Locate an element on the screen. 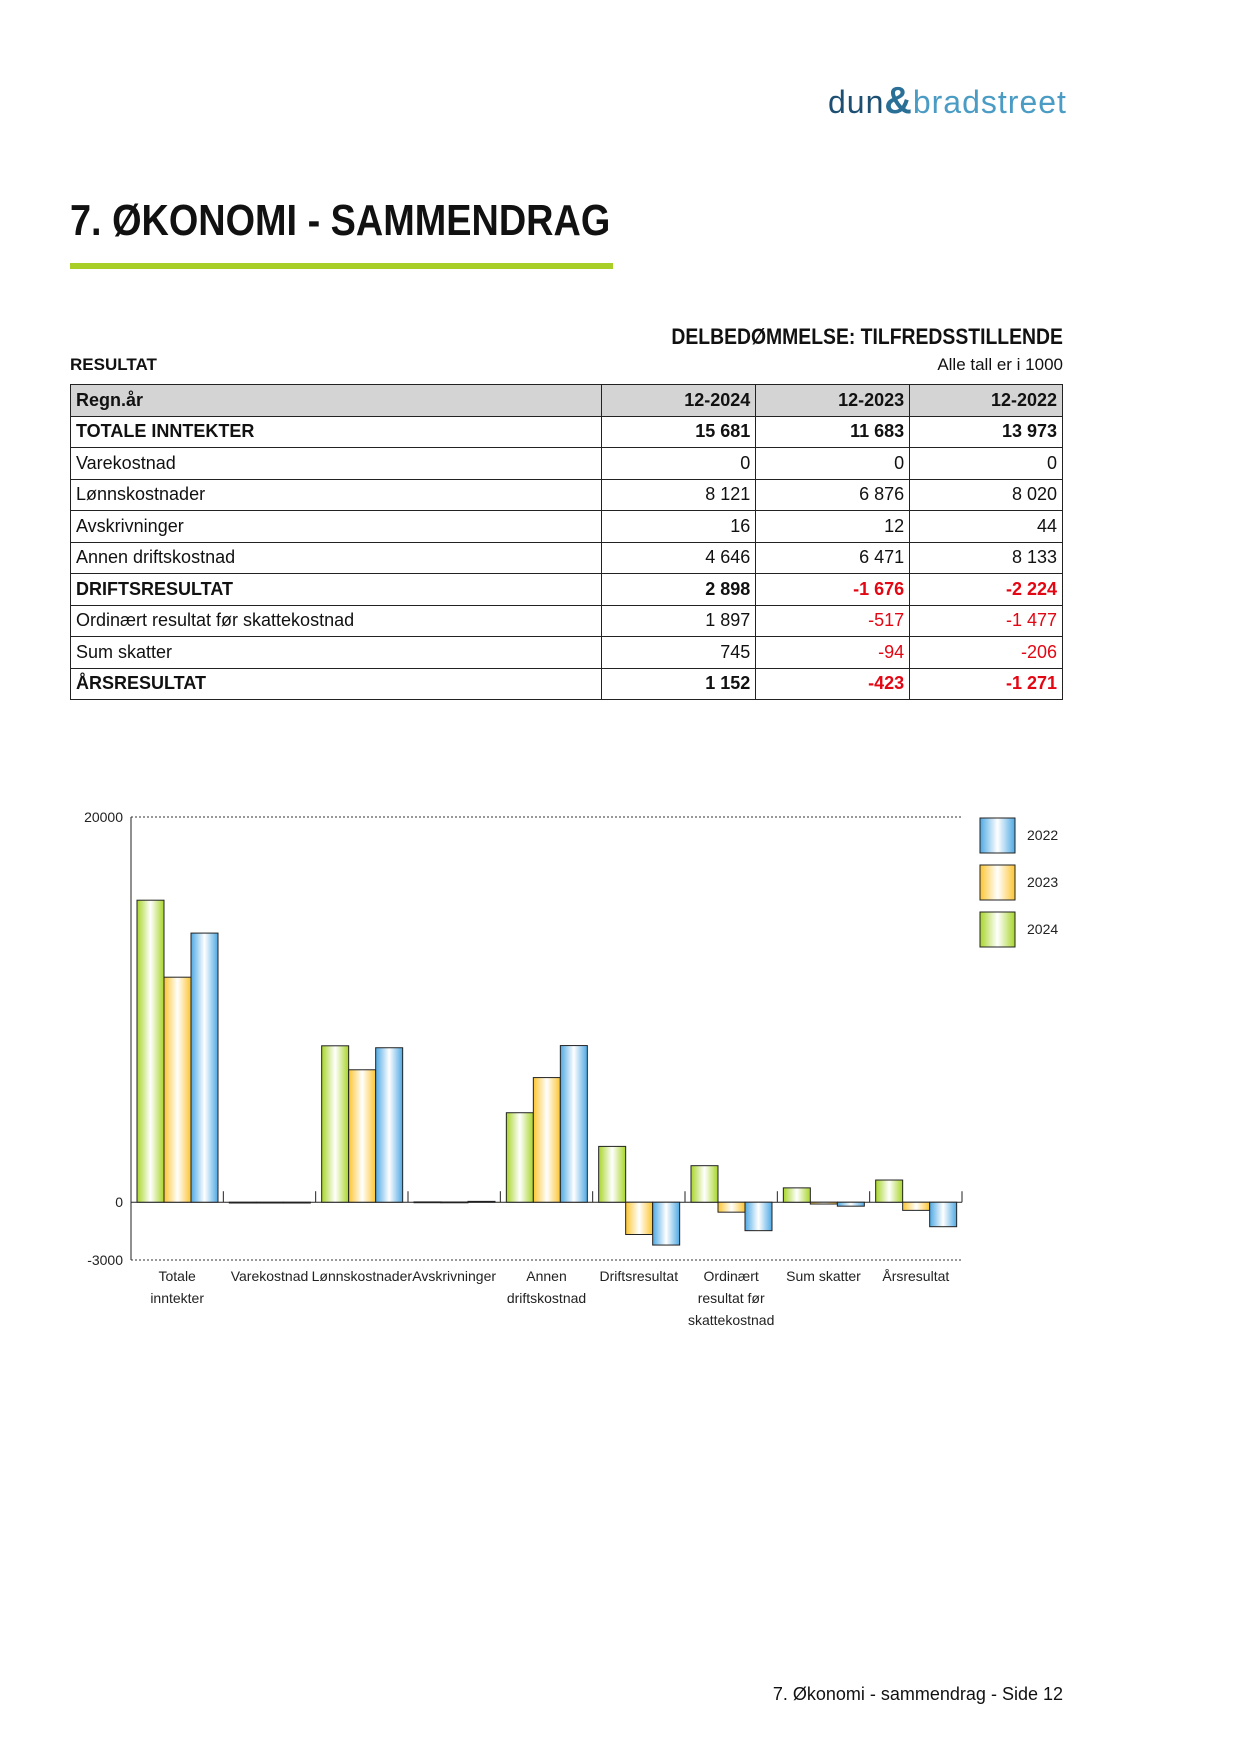 The image size is (1241, 1754). cell-value: 6 471 is located at coordinates (833, 557).